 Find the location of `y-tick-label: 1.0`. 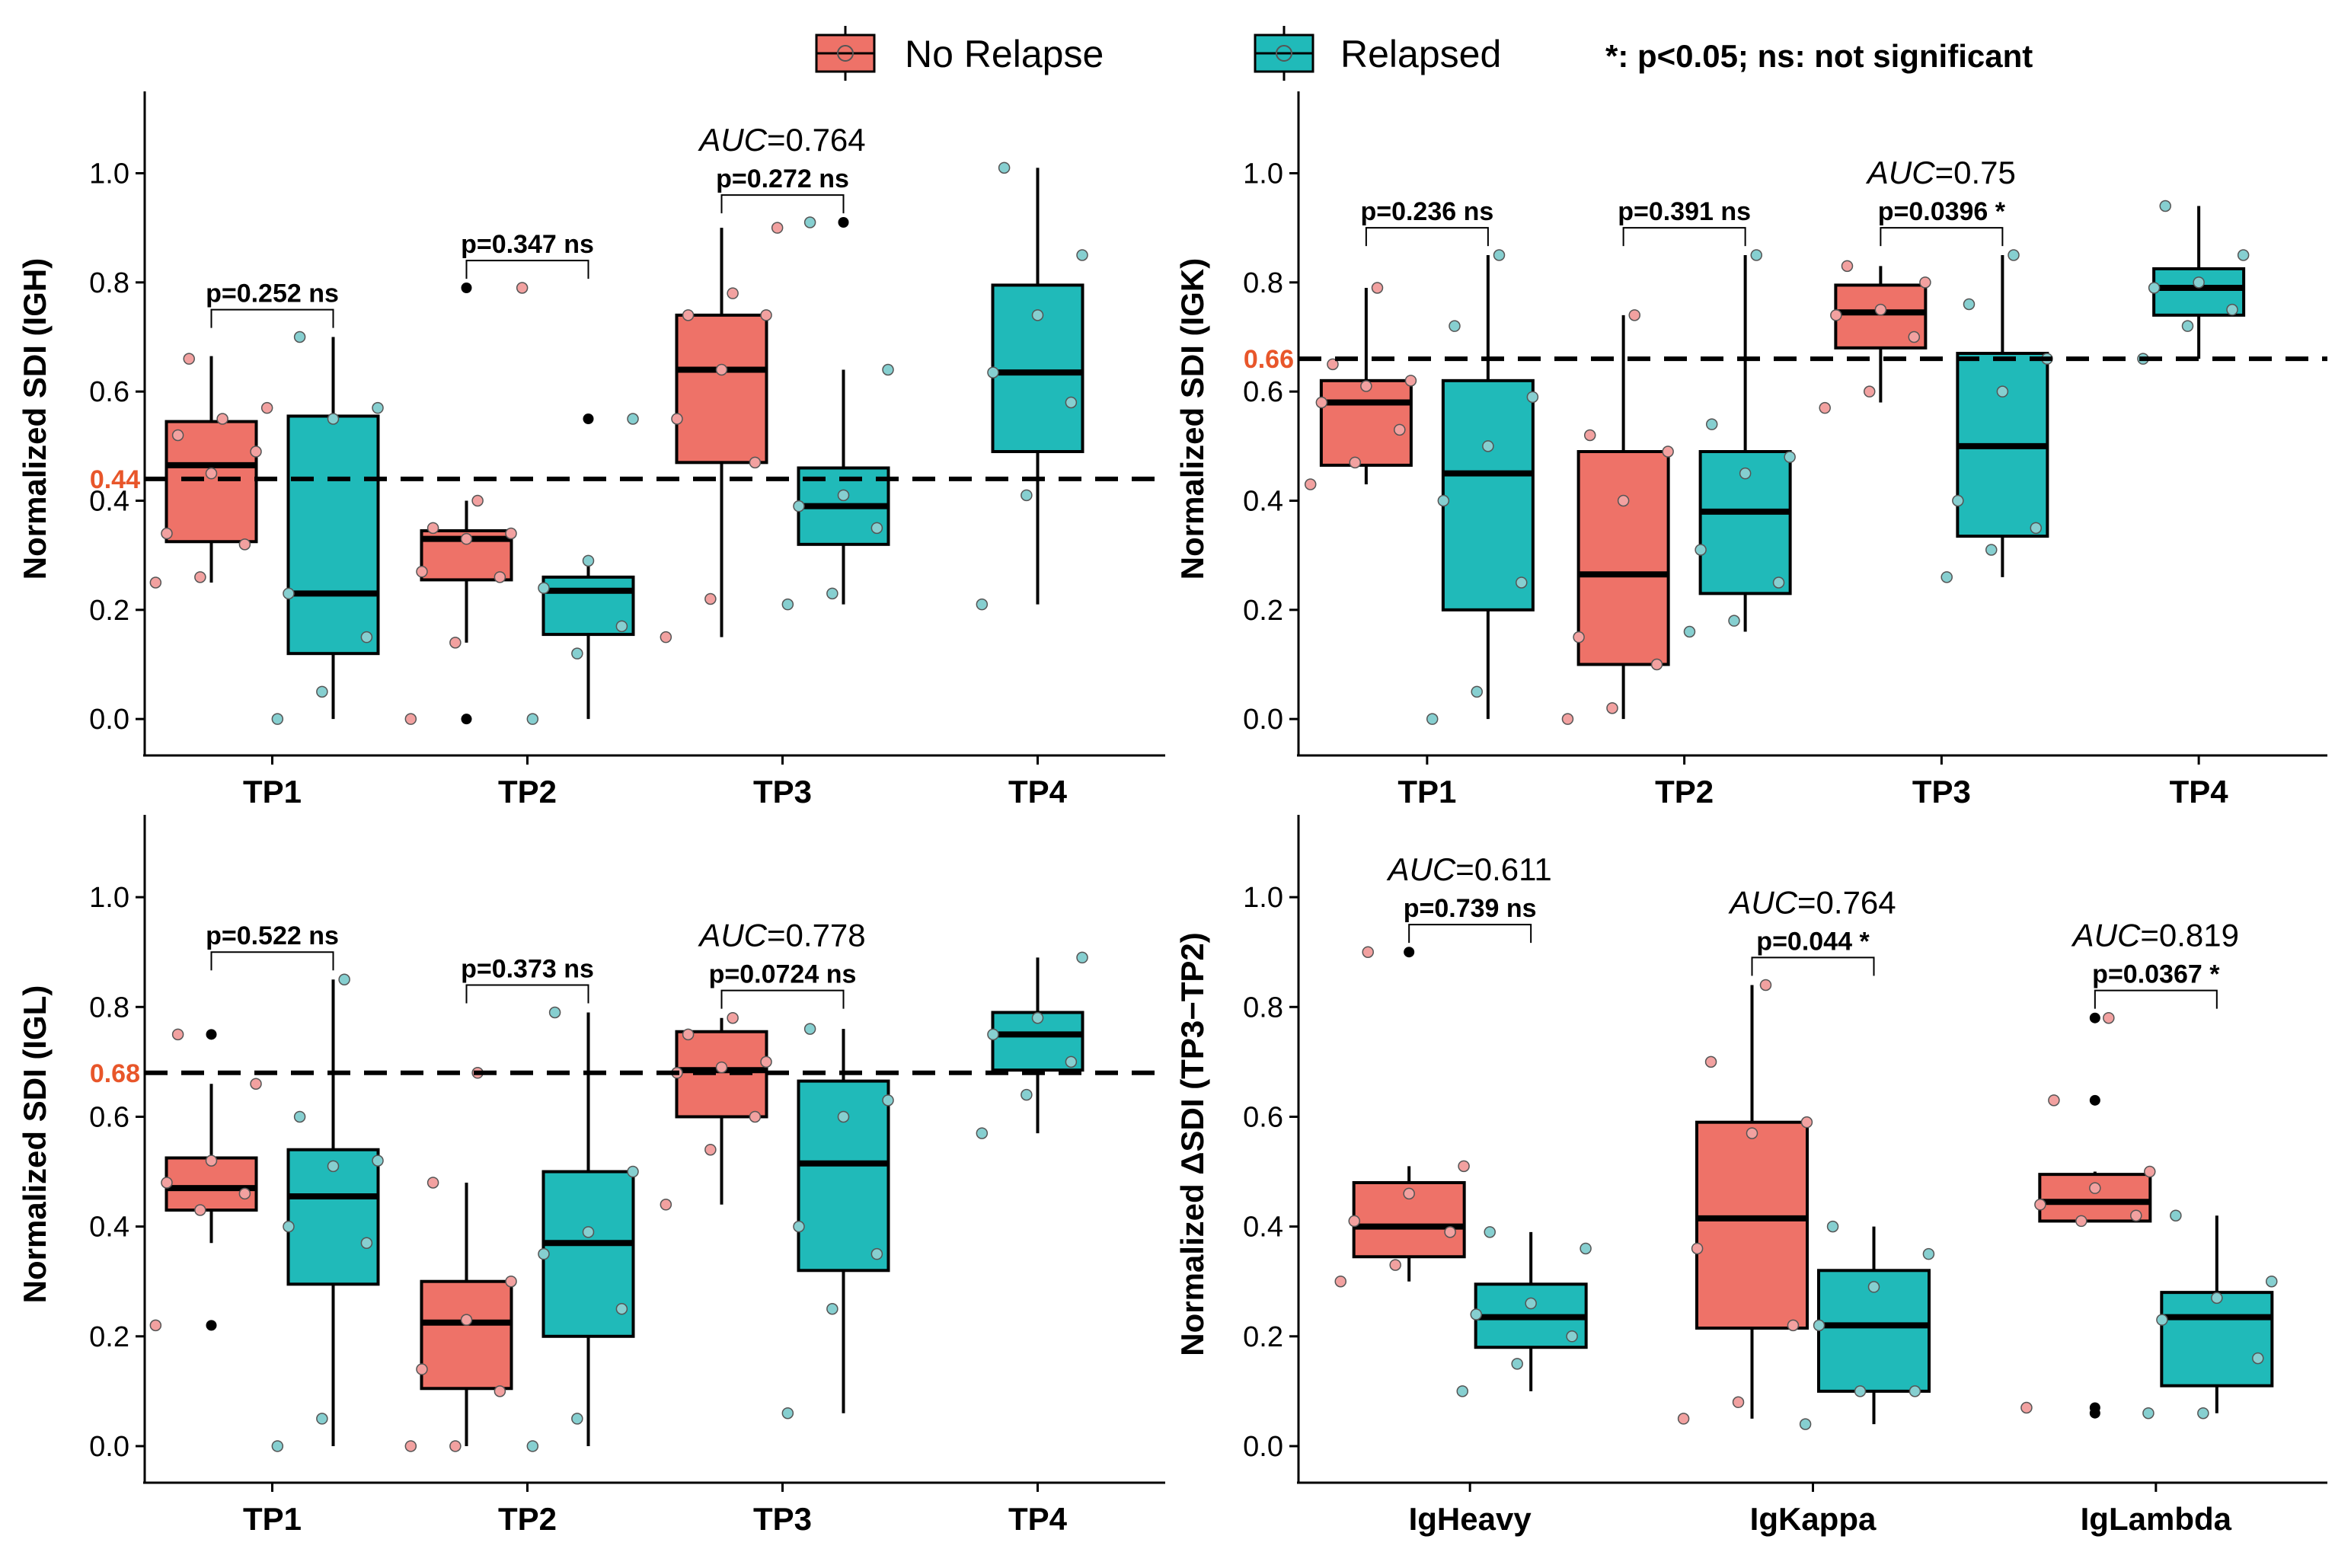

y-tick-label: 1.0 is located at coordinates (109, 898).